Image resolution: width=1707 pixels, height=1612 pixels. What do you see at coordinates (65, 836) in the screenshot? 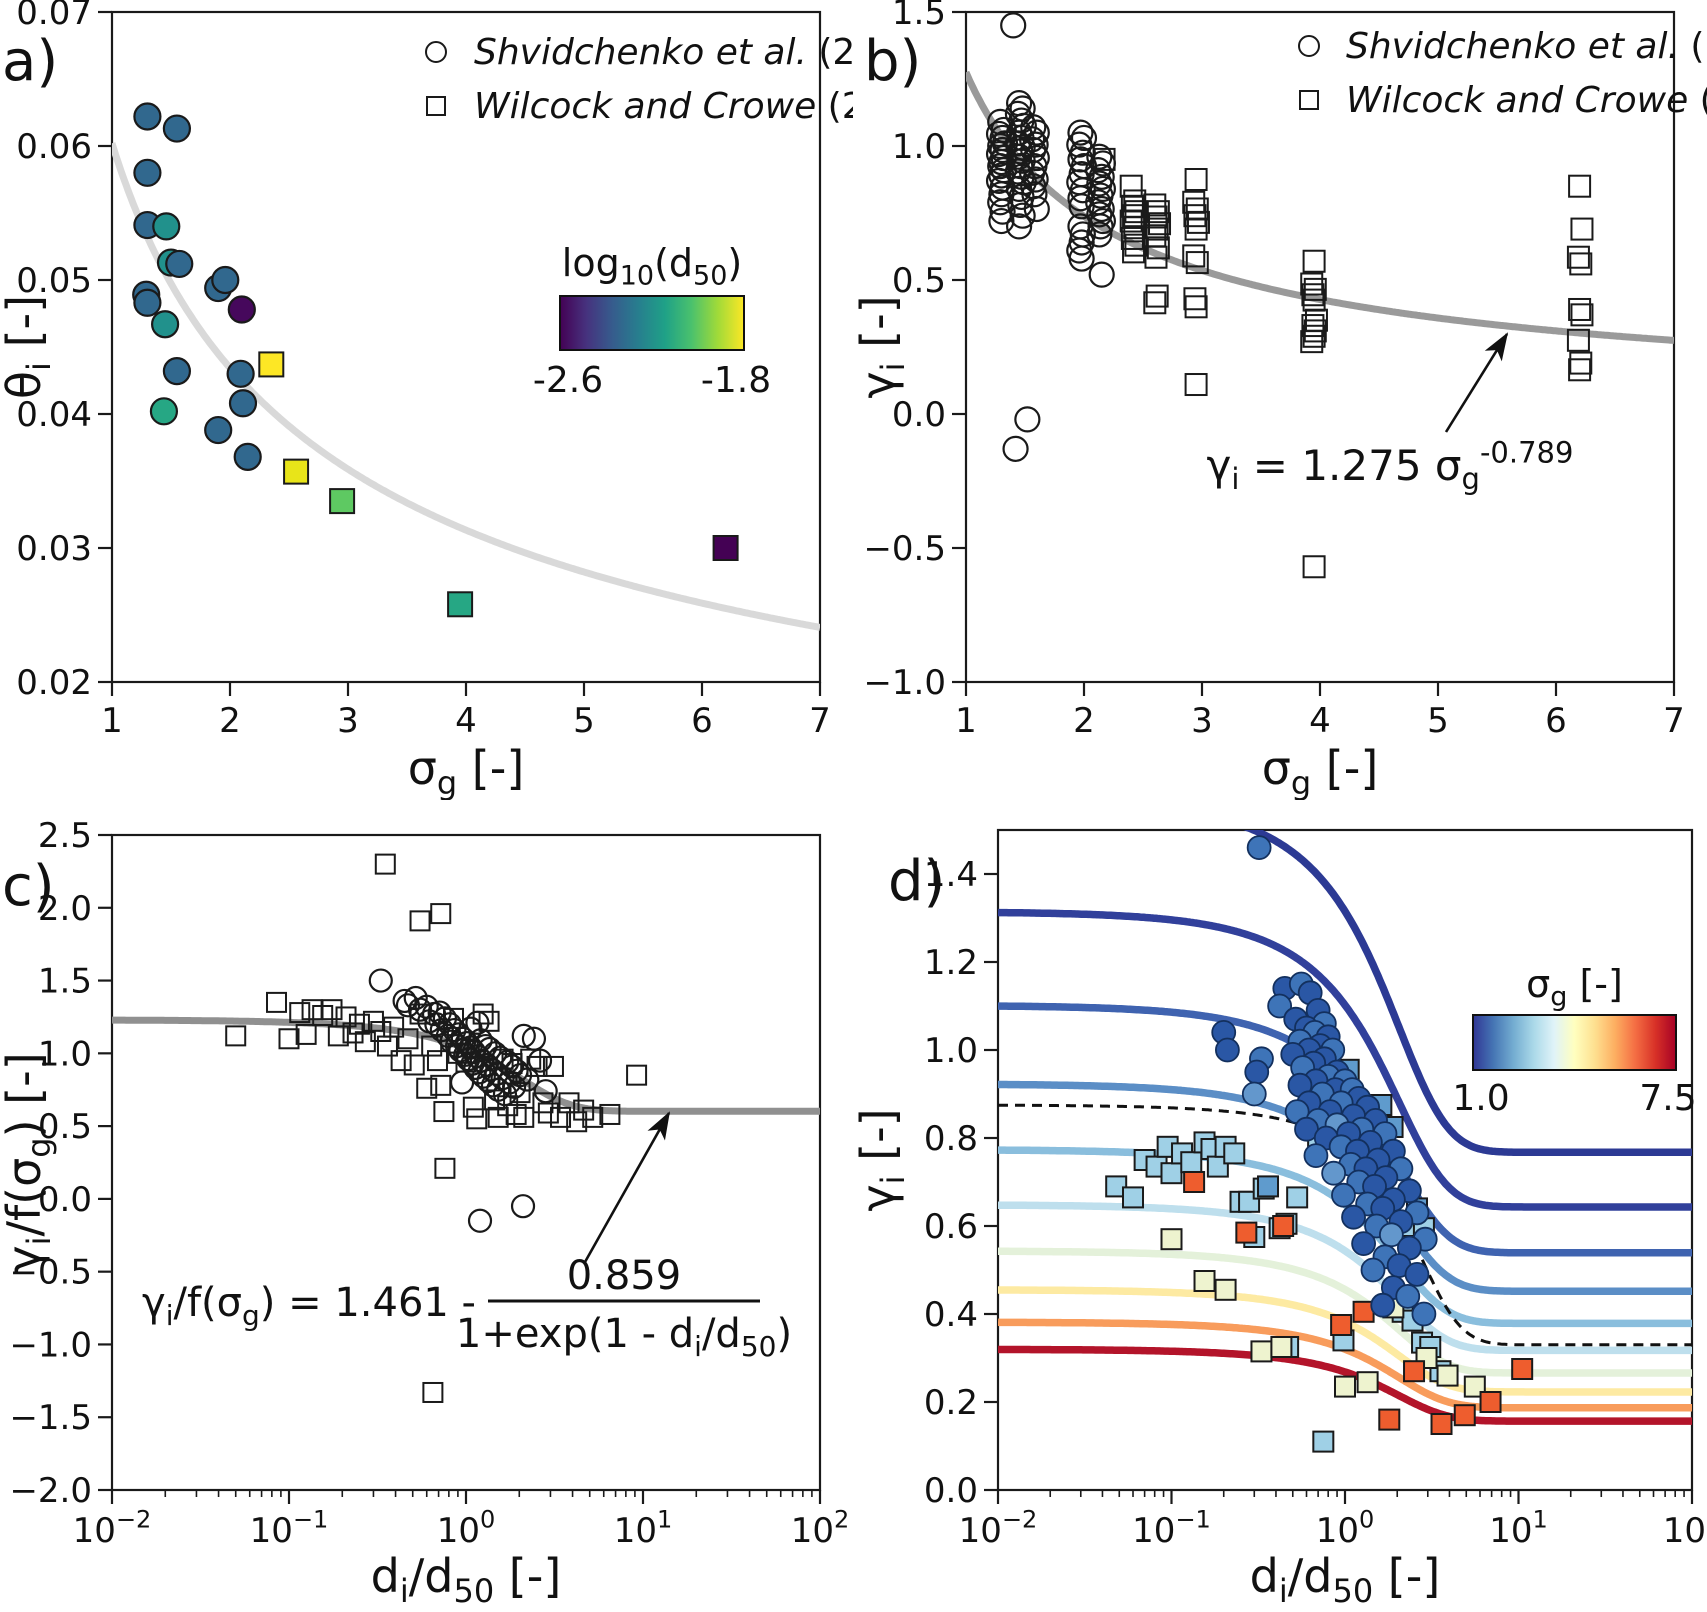
I see `y-tick-label: 2.5` at bounding box center [65, 836].